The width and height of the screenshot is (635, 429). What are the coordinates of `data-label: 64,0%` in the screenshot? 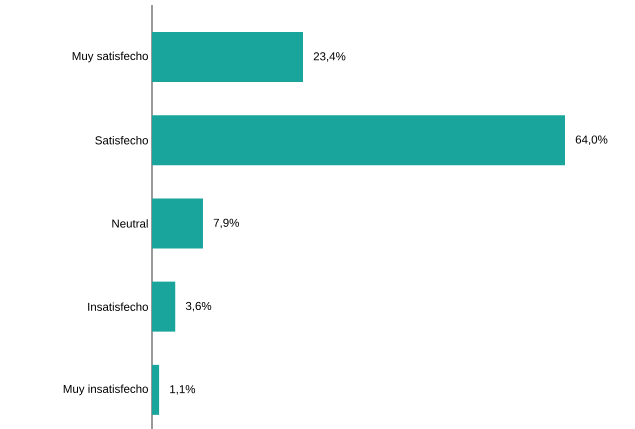 It's located at (592, 140).